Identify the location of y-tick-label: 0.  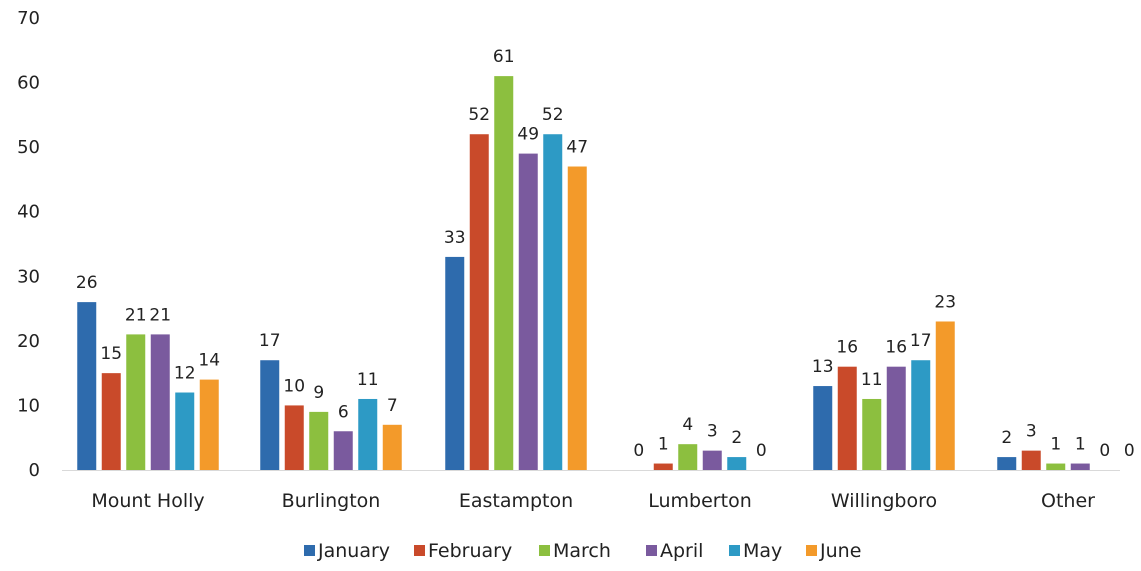
(34, 470).